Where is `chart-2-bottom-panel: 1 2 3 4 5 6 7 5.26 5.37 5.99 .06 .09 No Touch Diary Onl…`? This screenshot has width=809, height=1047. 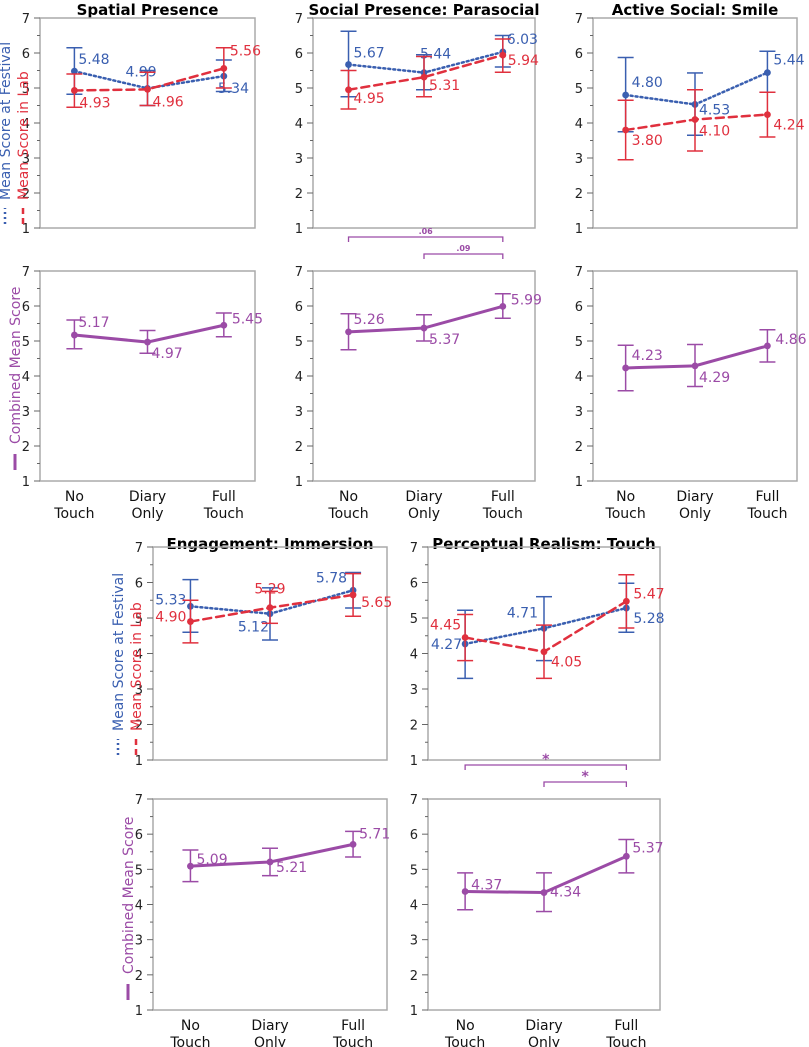 chart-2-bottom-panel: 1 2 3 4 5 6 7 5.26 5.37 5.99 .06 .09 No Touch Diary Onl… is located at coordinates (418, 374).